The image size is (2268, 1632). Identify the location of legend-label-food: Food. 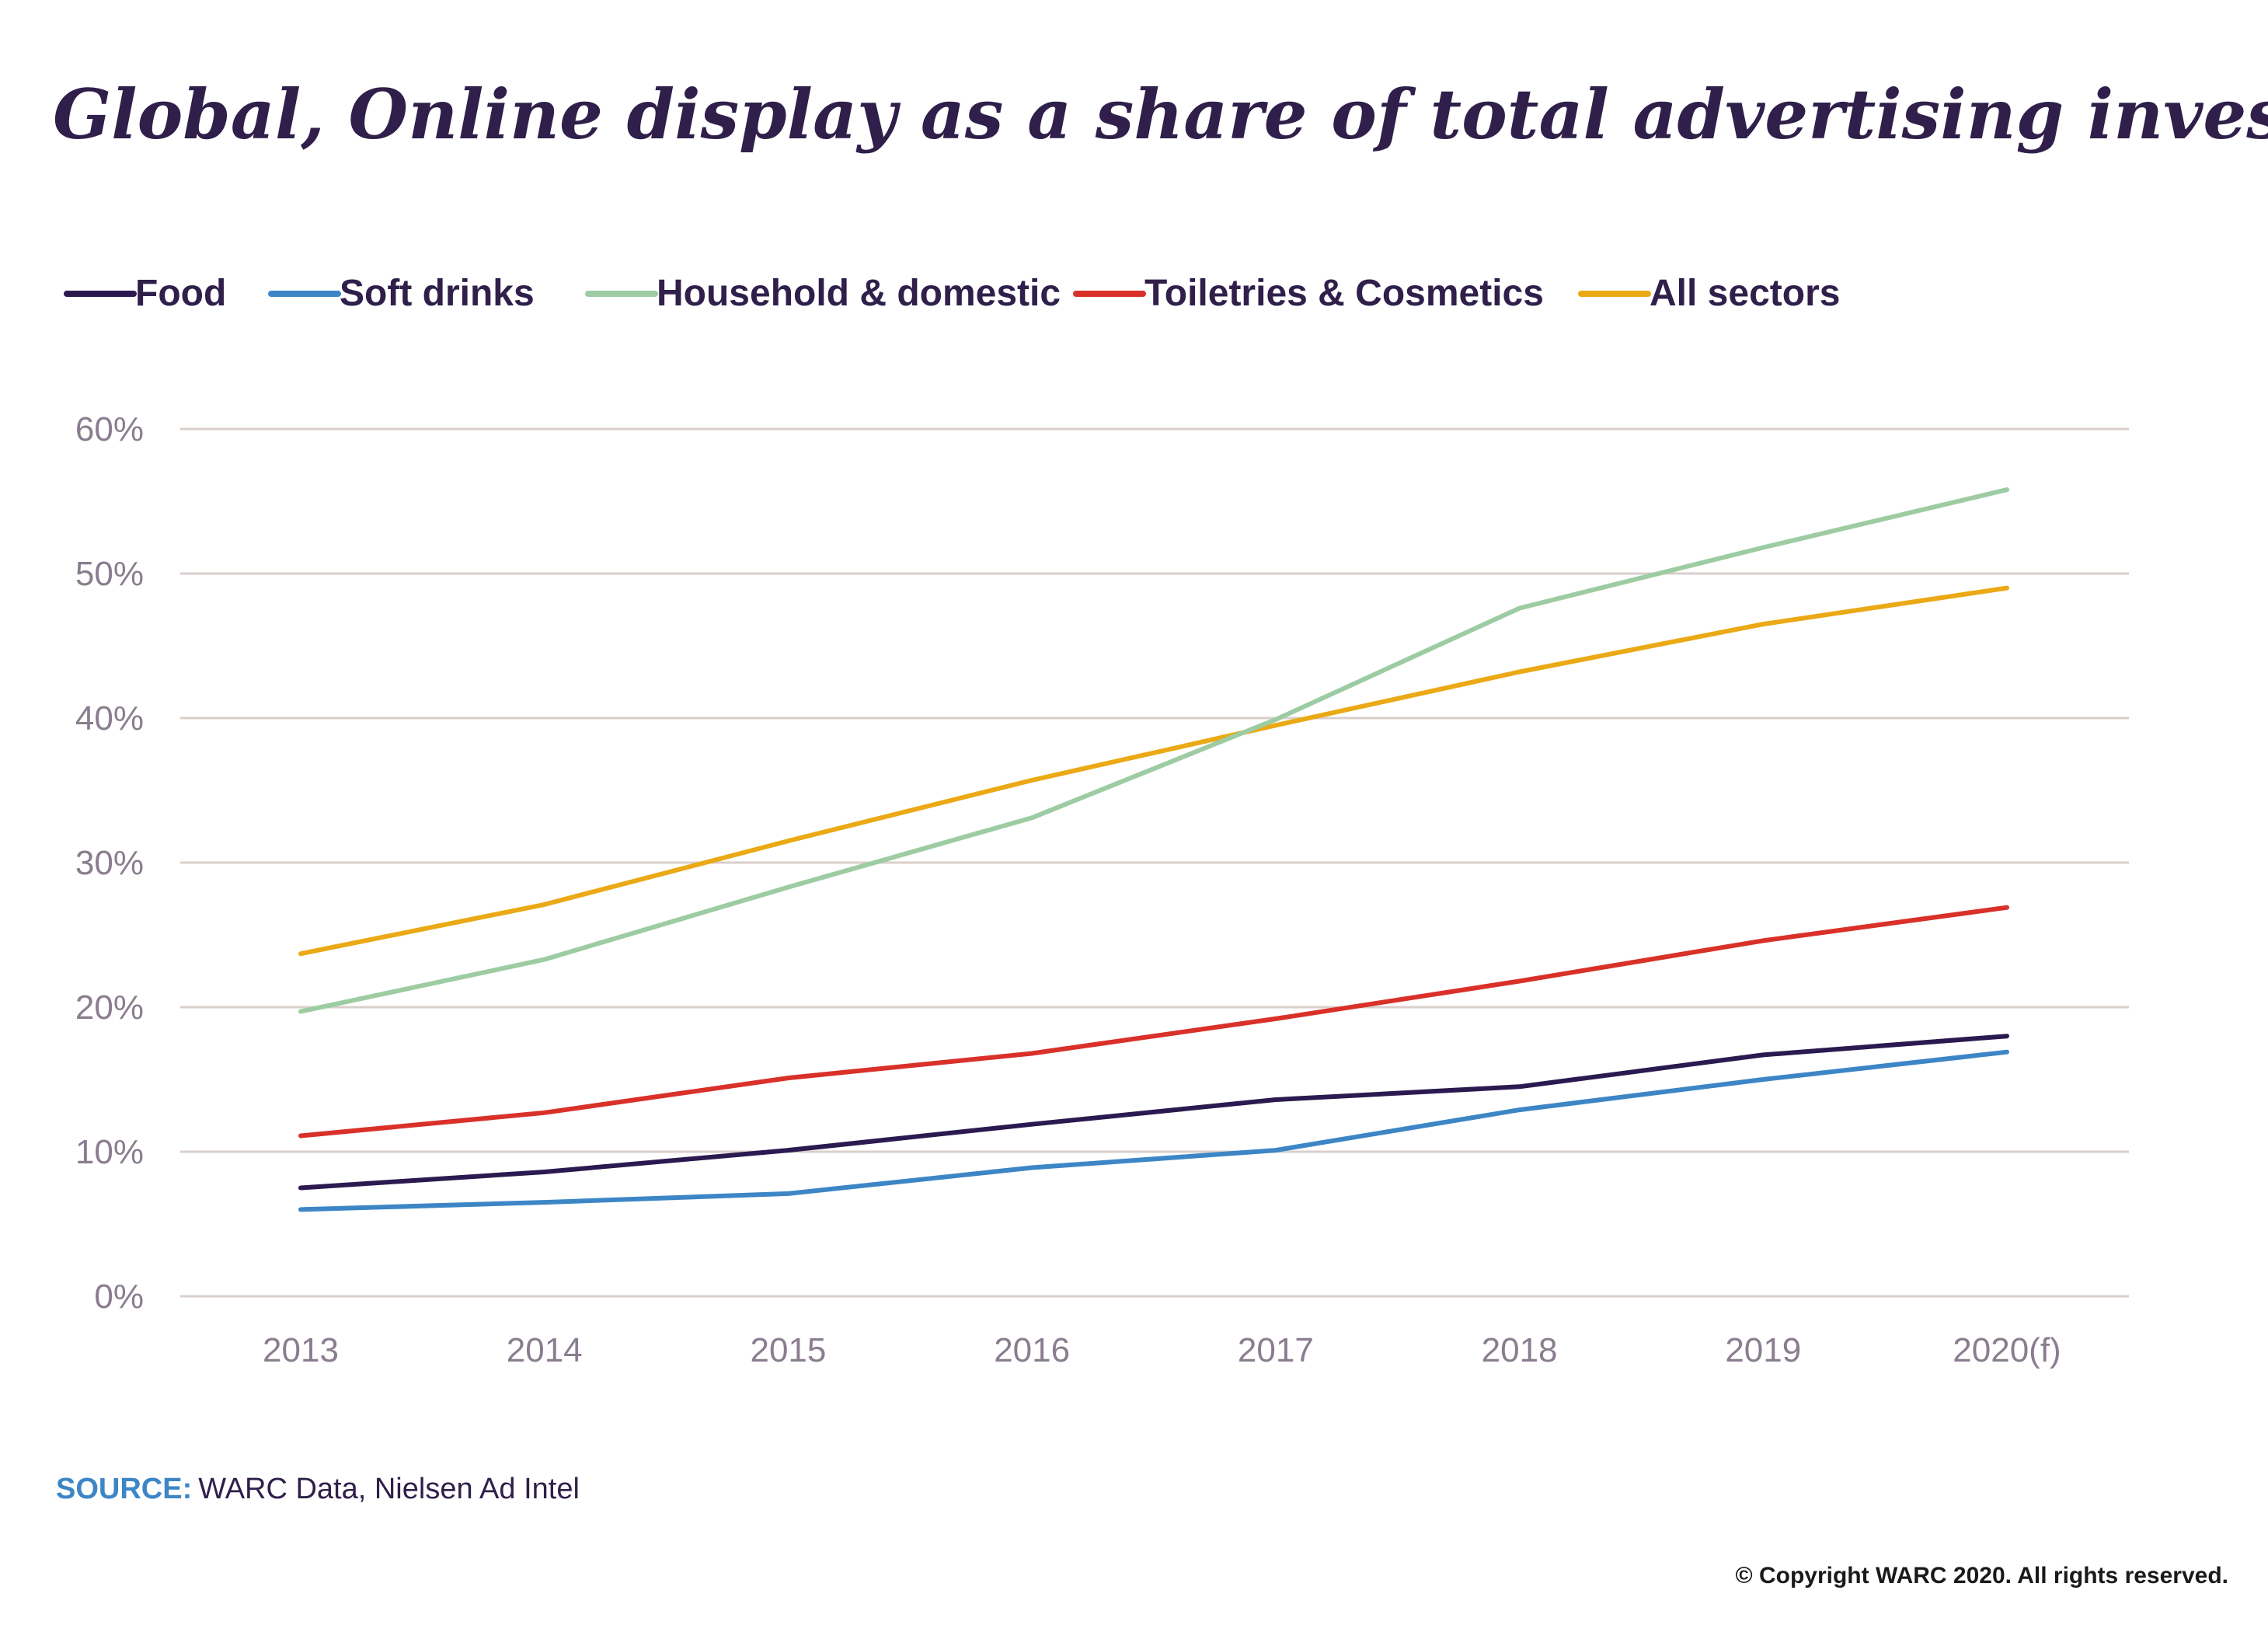
(180, 293).